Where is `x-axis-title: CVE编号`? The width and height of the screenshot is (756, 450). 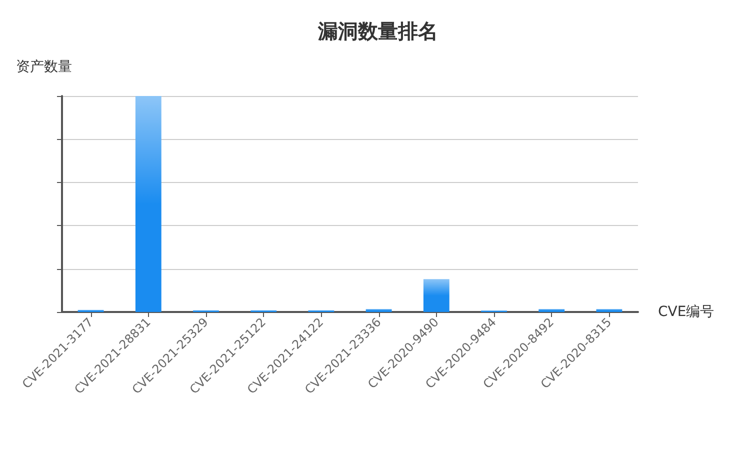 x-axis-title: CVE编号 is located at coordinates (686, 312).